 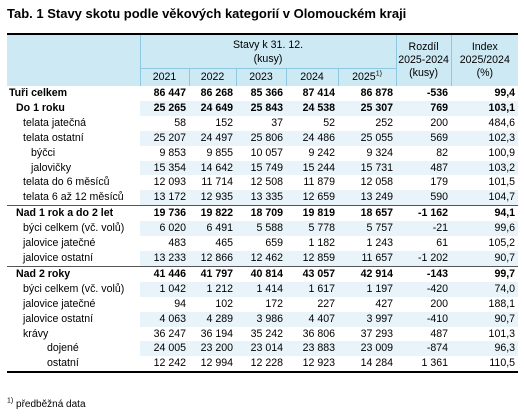 What do you see at coordinates (43, 152) in the screenshot?
I see `row-label: býčci` at bounding box center [43, 152].